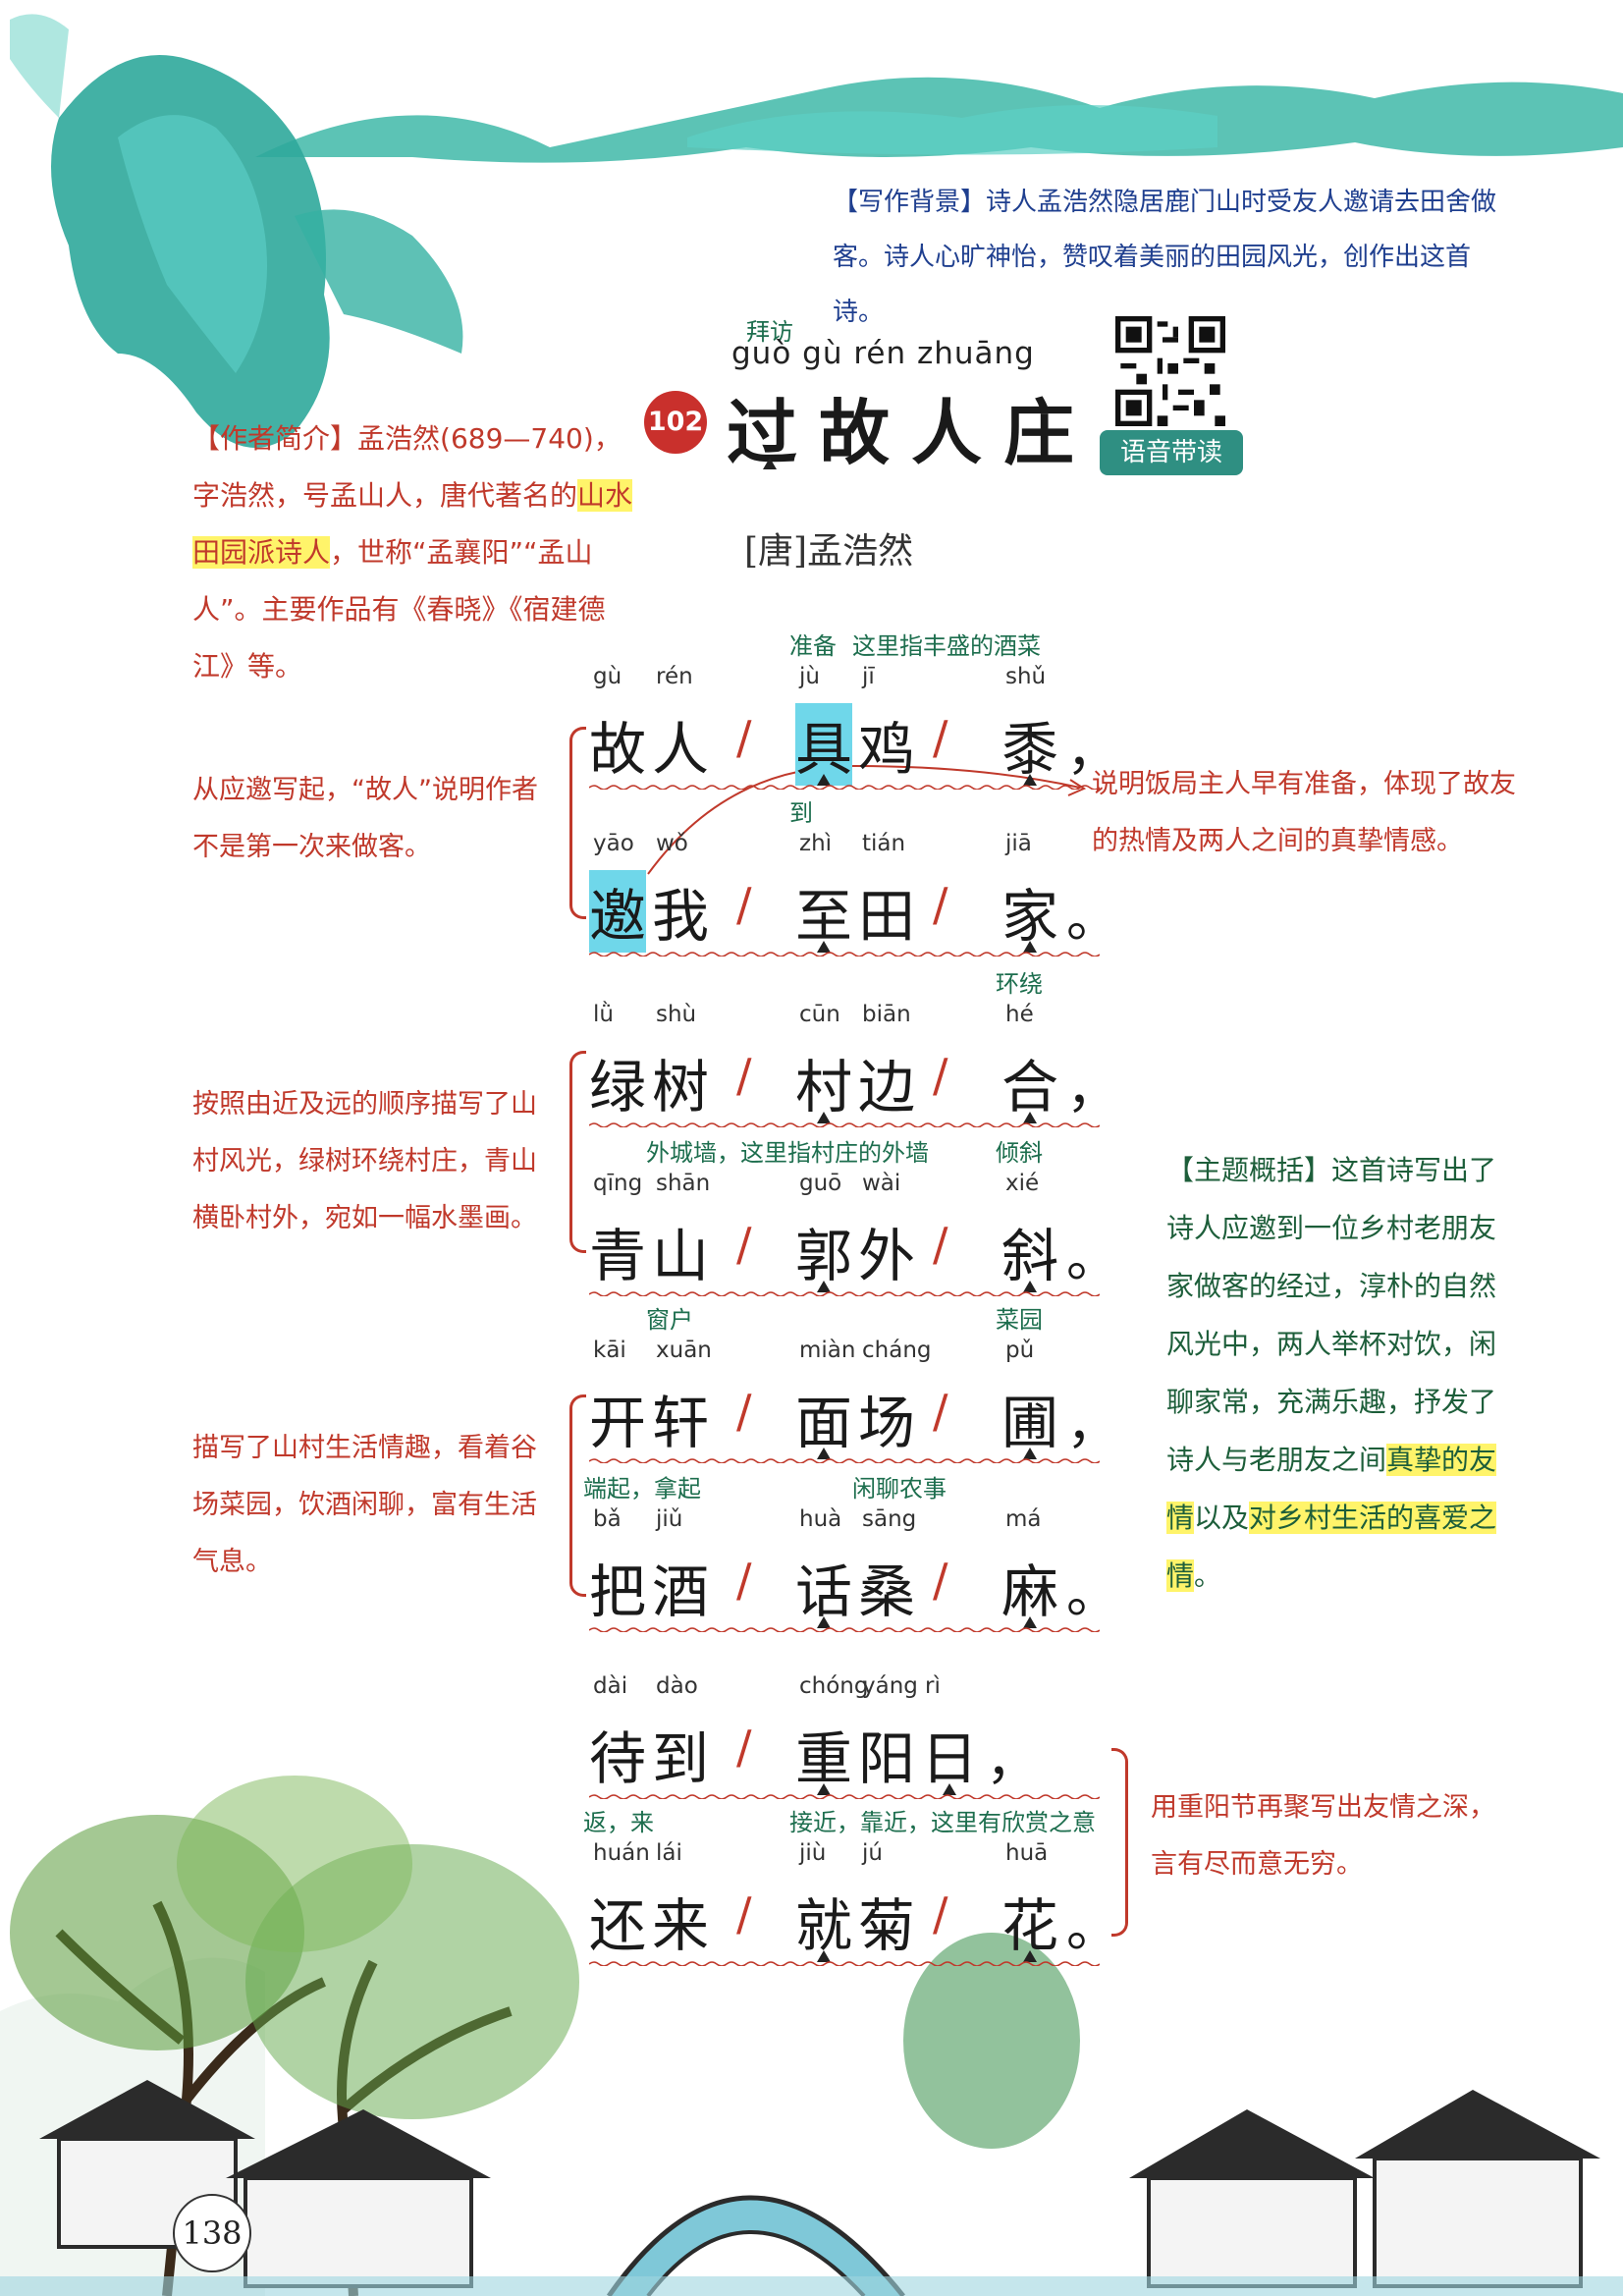  Describe the element at coordinates (1030, 1087) in the screenshot. I see `poem-char: 合` at that location.